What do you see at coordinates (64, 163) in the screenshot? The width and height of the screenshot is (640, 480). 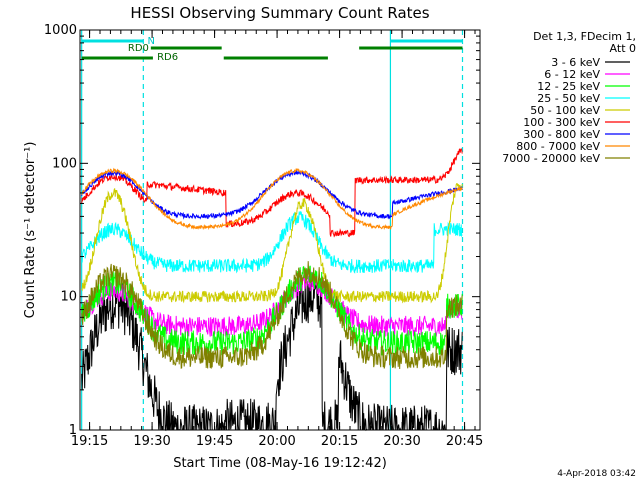 I see `y-tick-label: 100` at bounding box center [64, 163].